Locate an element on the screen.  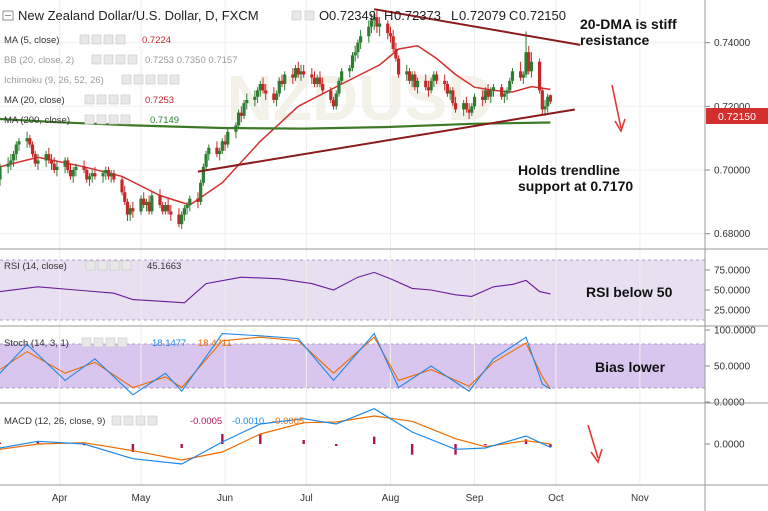
gear-icon is located at coordinates (309, 15).